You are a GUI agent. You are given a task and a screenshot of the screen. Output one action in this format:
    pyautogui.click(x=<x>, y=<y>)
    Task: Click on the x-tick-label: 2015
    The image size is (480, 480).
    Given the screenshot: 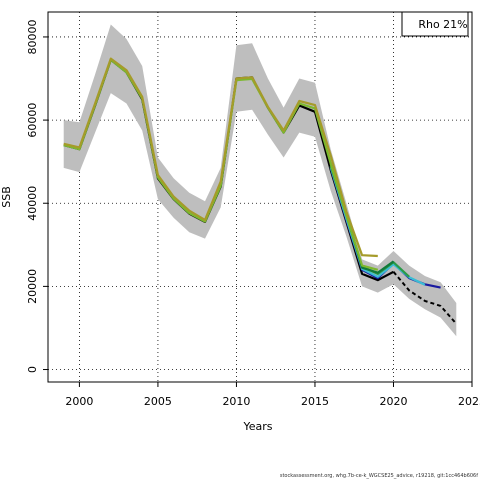 What is the action you would take?
    pyautogui.click(x=315, y=401)
    